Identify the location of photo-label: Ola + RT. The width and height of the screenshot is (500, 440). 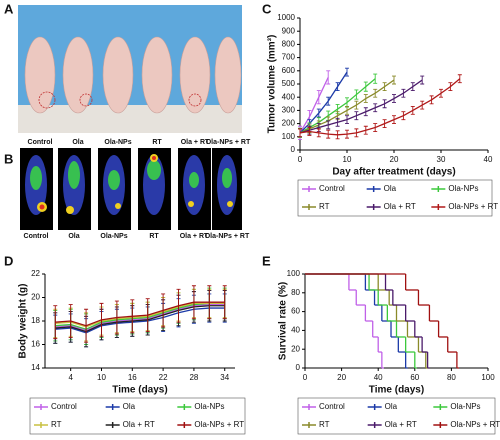
(195, 142).